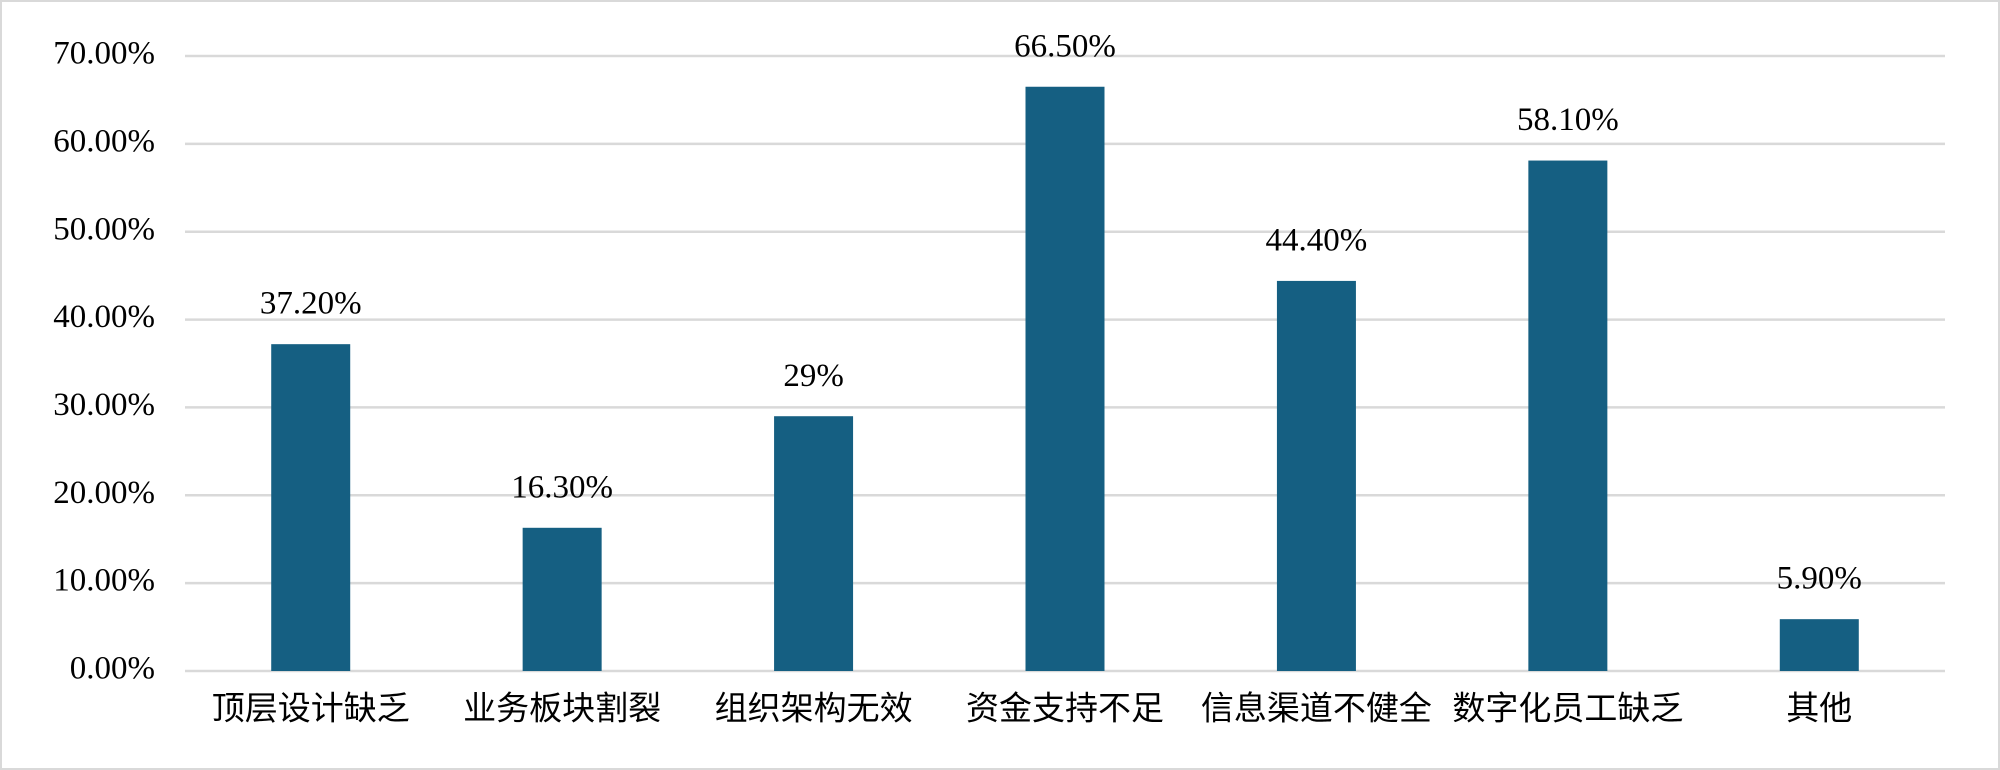 The width and height of the screenshot is (2000, 770). I want to click on y-tick-label: 40.00%, so click(104, 317).